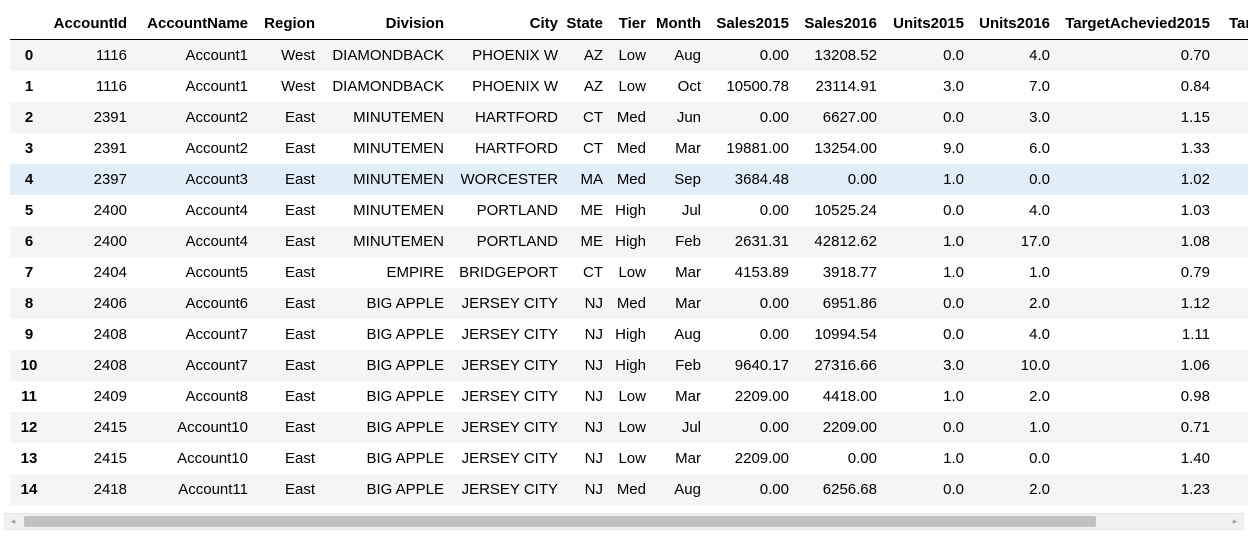 The width and height of the screenshot is (1255, 546). Describe the element at coordinates (29, 303) in the screenshot. I see `row-index: 8` at that location.